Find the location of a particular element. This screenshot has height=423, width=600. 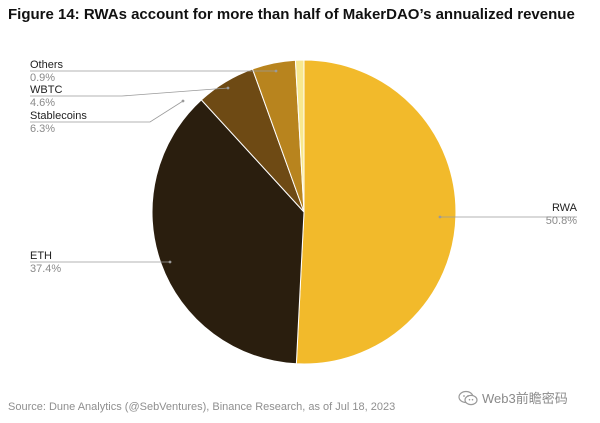

leader-dot-rwa is located at coordinates (440, 217).